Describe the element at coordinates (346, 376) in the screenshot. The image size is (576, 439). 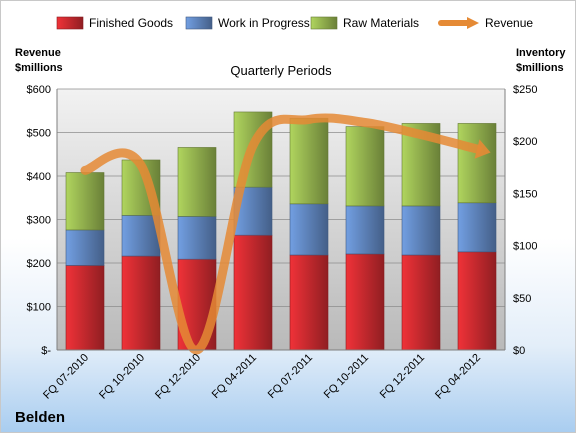
I see `x-tick-label: FQ 10-2011` at that location.